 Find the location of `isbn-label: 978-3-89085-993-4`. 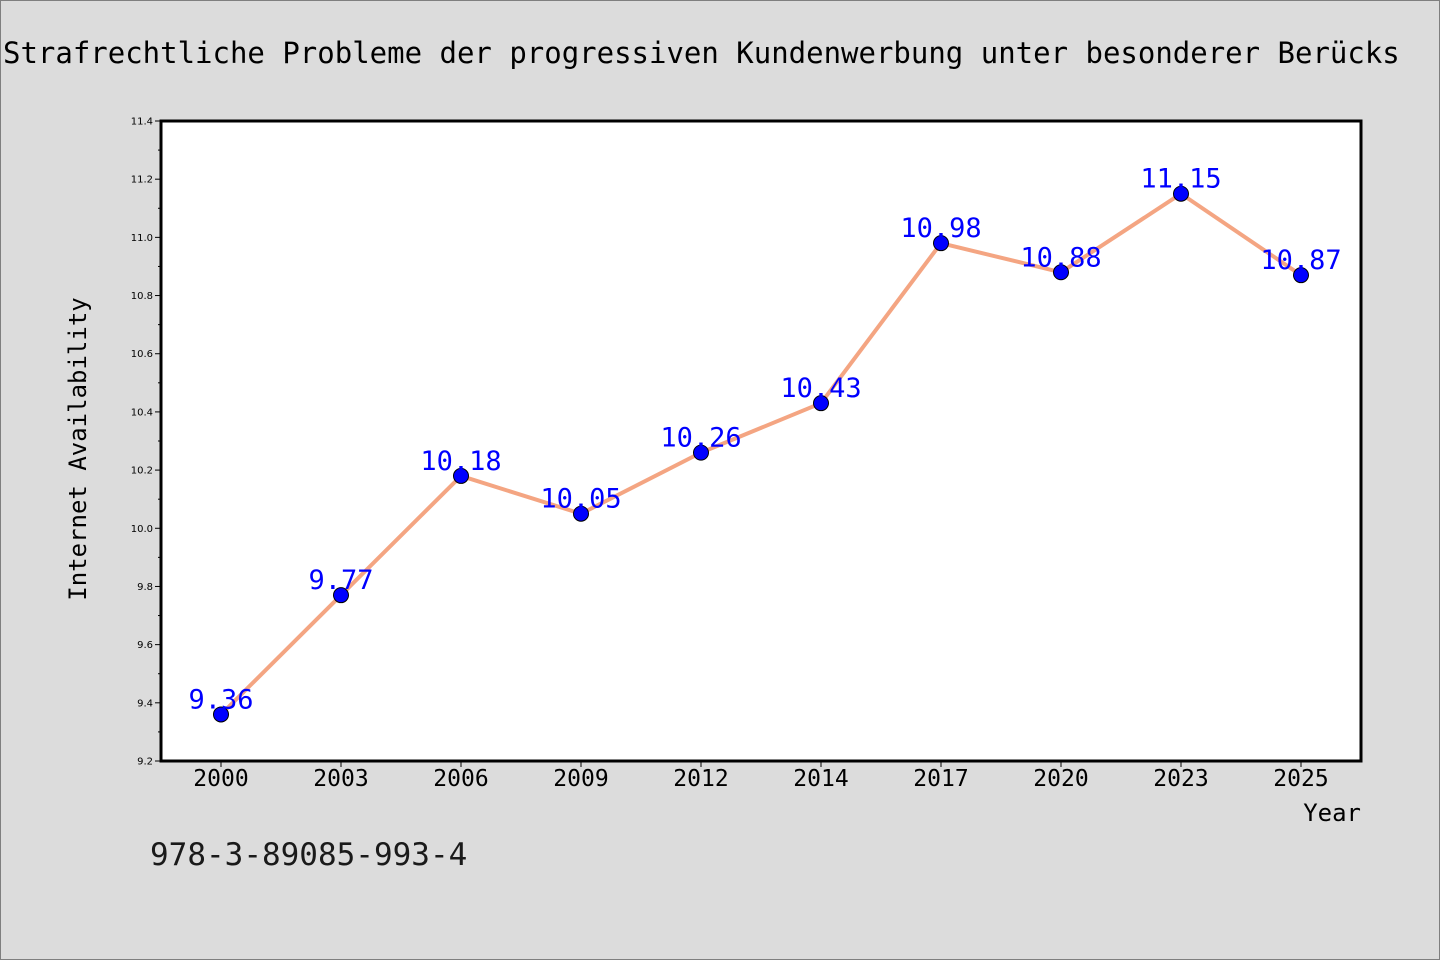

isbn-label: 978-3-89085-993-4 is located at coordinates (309, 855).